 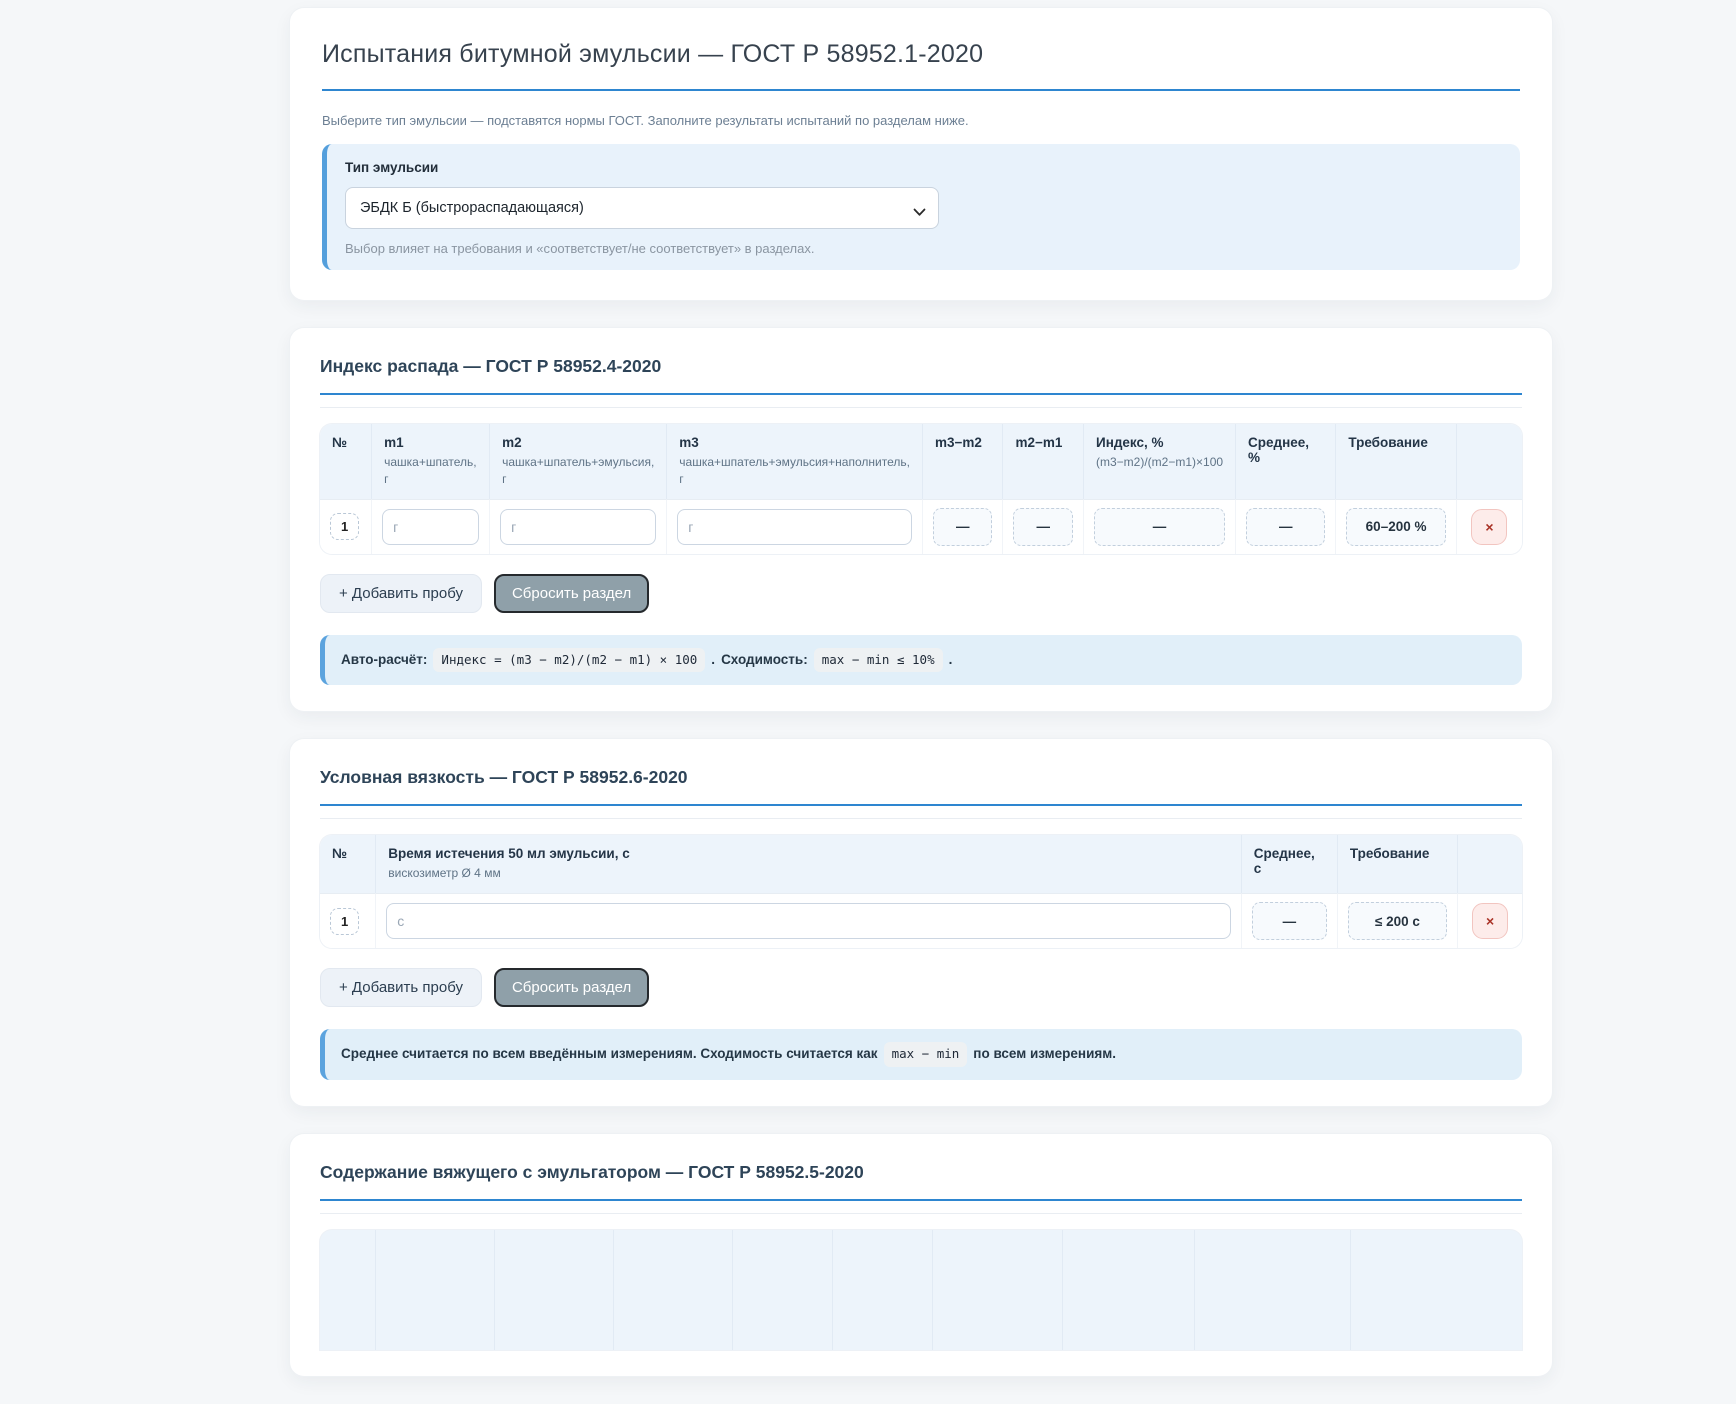 I want to click on column-header-m3-m2: m3−m2, so click(x=962, y=461).